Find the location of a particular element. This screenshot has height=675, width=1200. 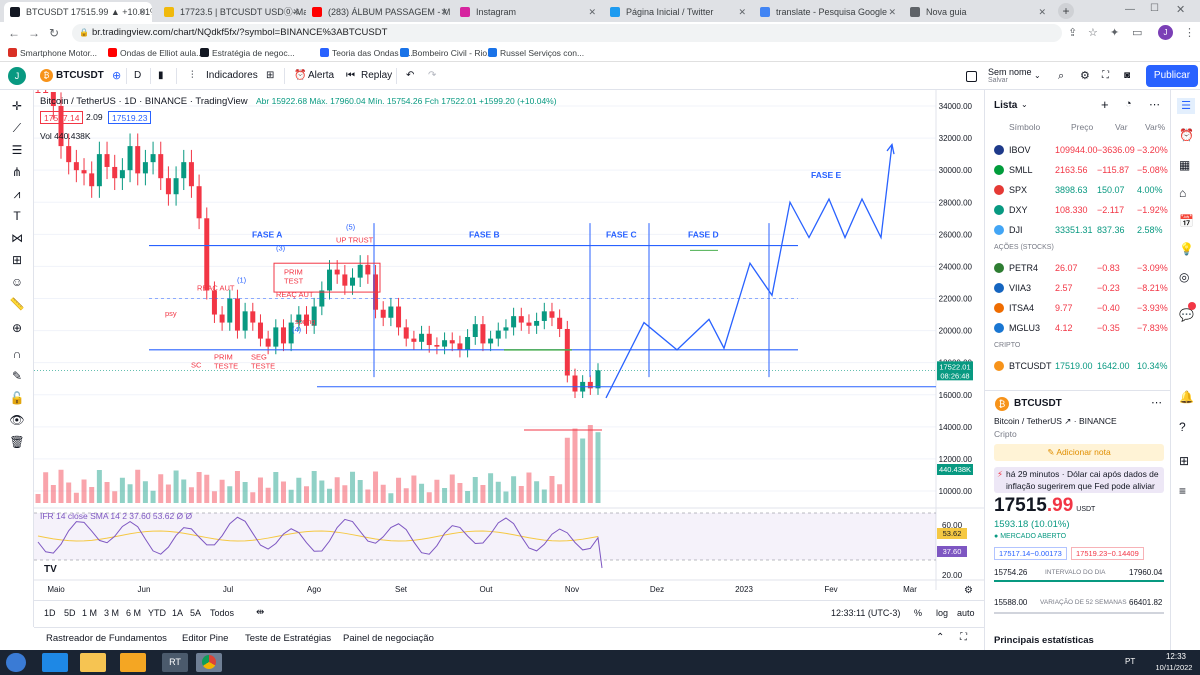

range-button: 5D is located at coordinates (70, 613).